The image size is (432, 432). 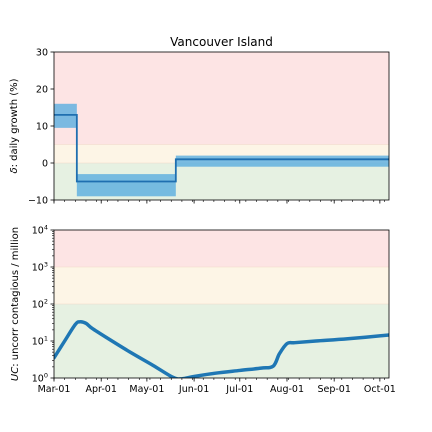 What do you see at coordinates (40, 378) in the screenshot?
I see `y-tick-label: 10⁰` at bounding box center [40, 378].